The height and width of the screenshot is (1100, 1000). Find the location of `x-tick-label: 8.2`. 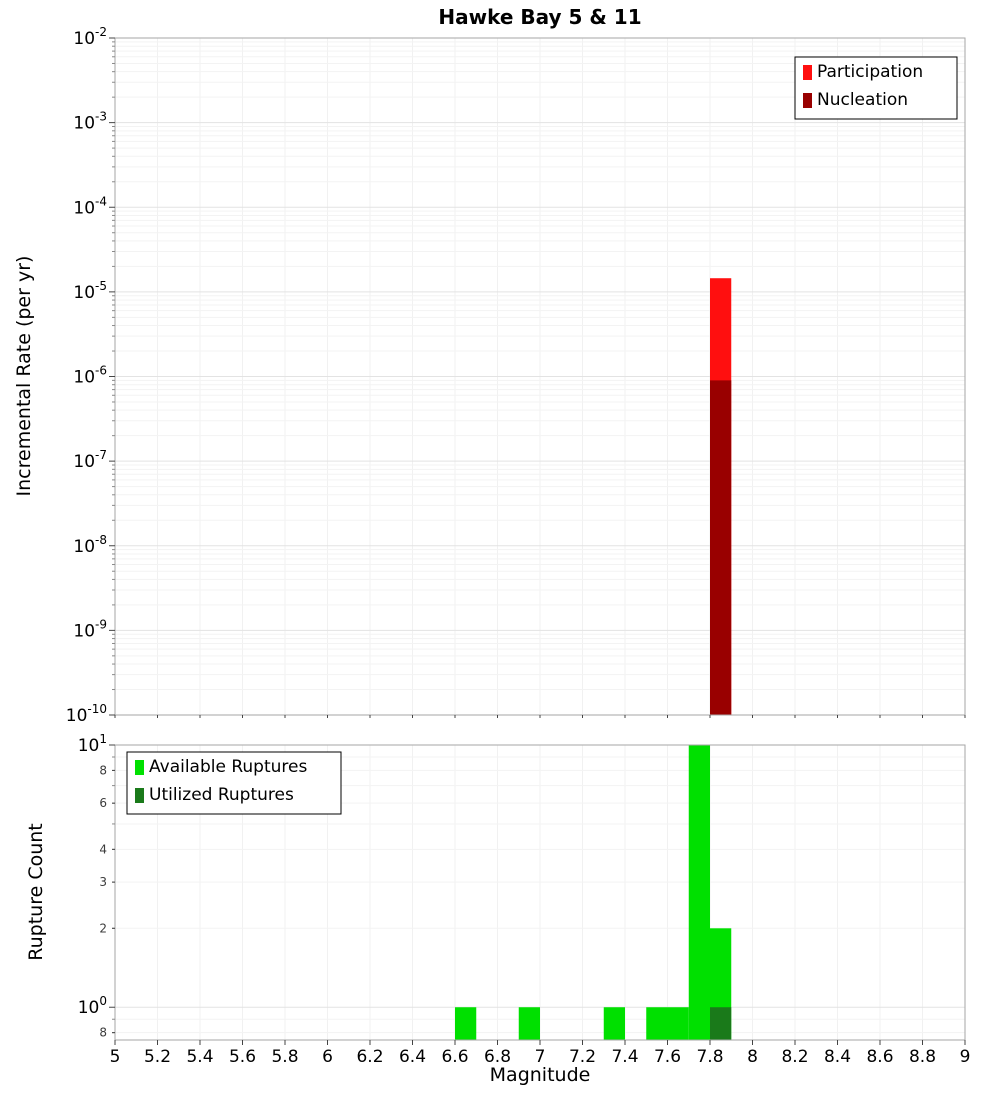

x-tick-label: 8.2 is located at coordinates (794, 1057).